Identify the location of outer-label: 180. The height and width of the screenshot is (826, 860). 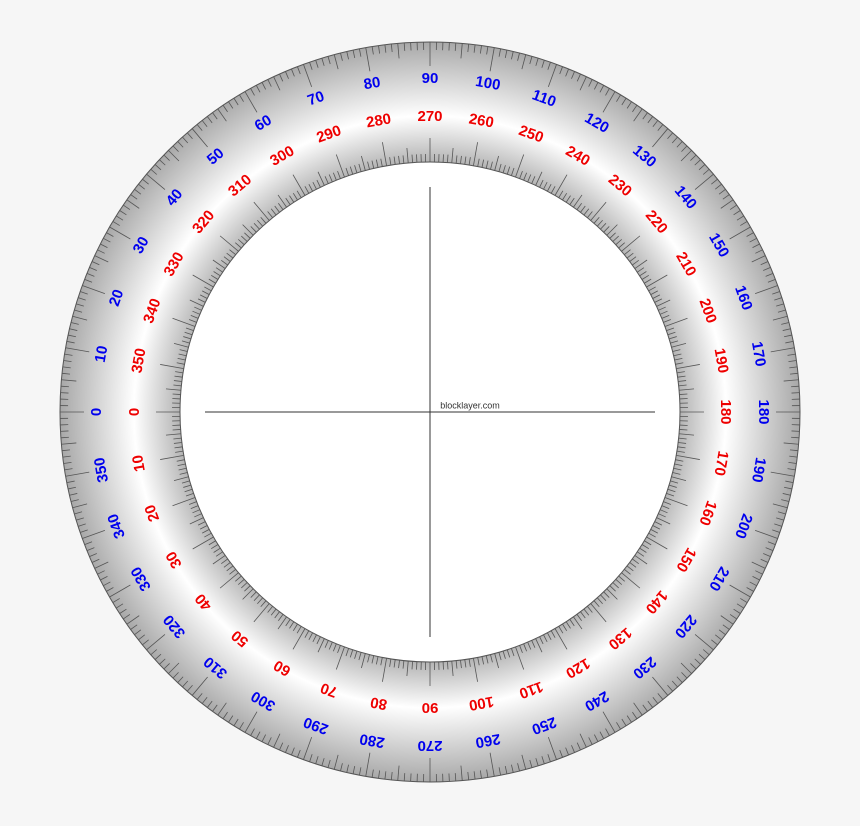
(763, 411).